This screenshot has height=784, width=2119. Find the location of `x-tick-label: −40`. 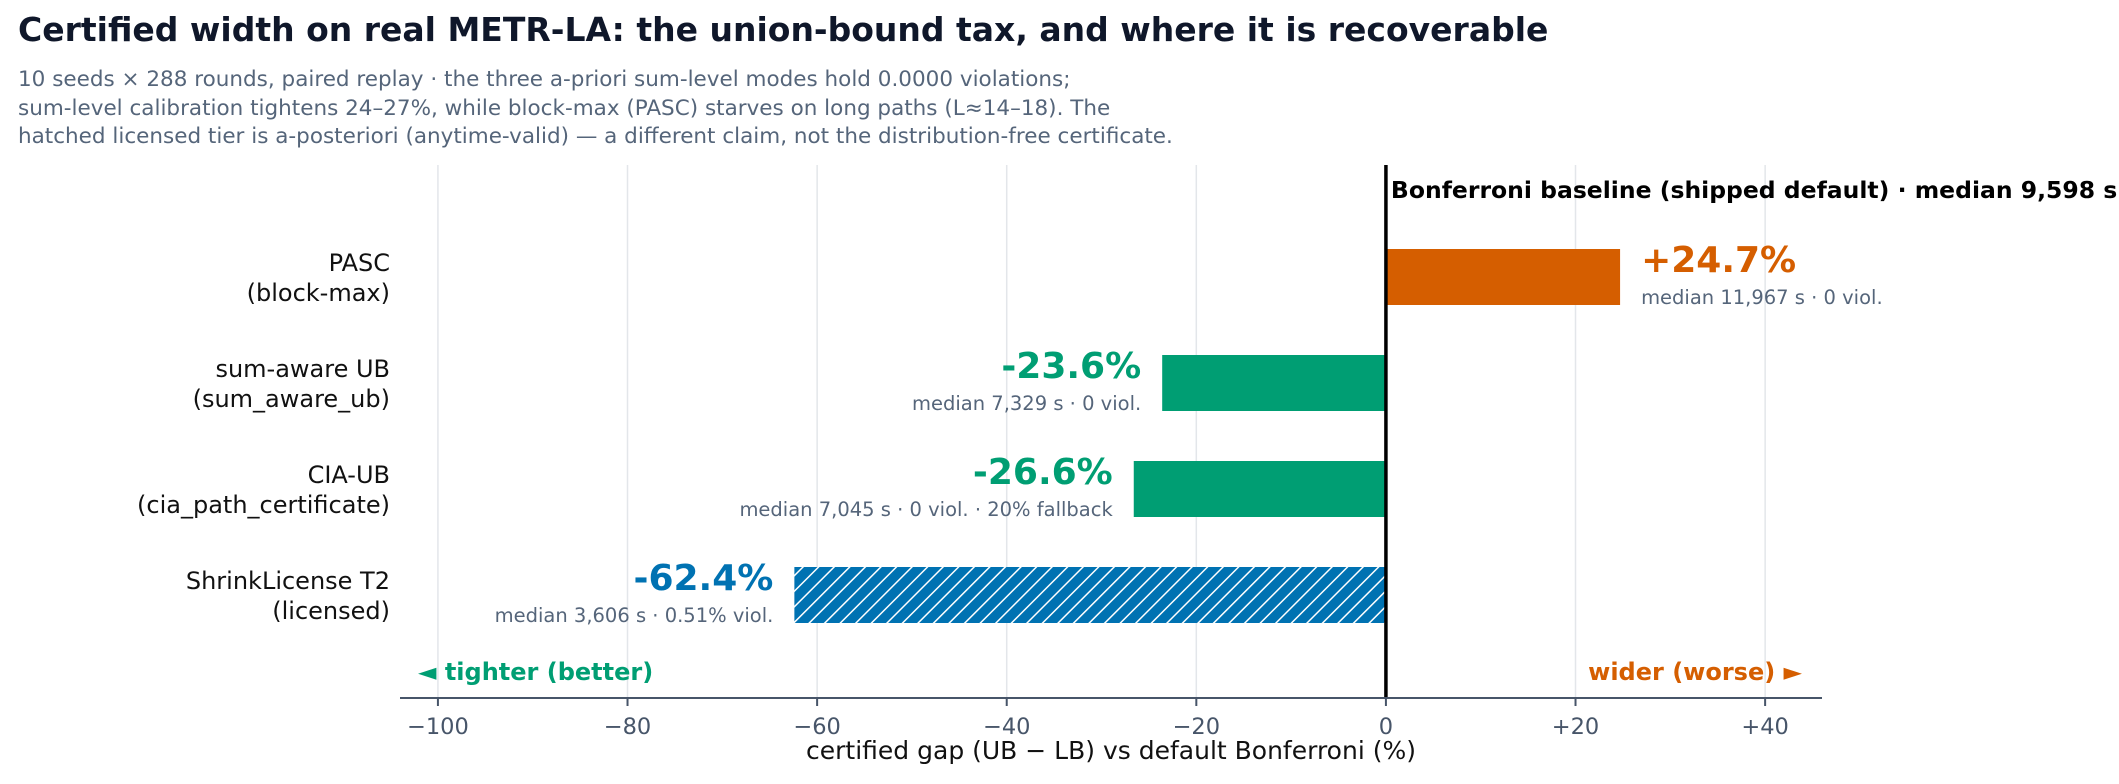

x-tick-label: −40 is located at coordinates (1006, 727).